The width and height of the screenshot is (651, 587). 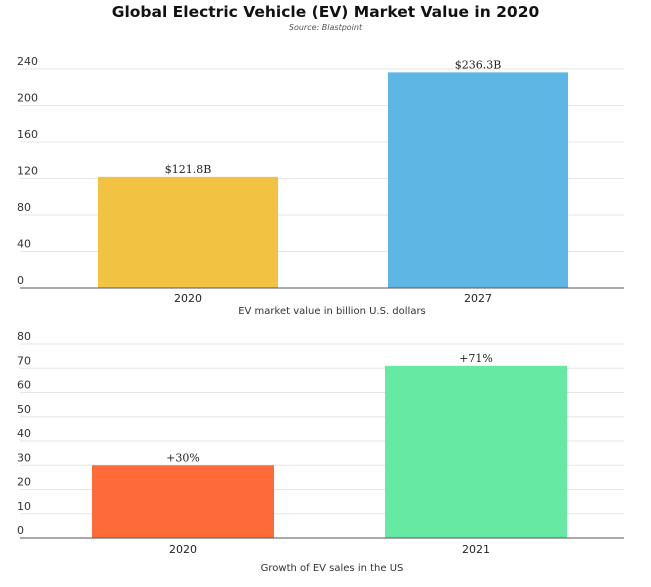 What do you see at coordinates (478, 180) in the screenshot?
I see `bar-2027` at bounding box center [478, 180].